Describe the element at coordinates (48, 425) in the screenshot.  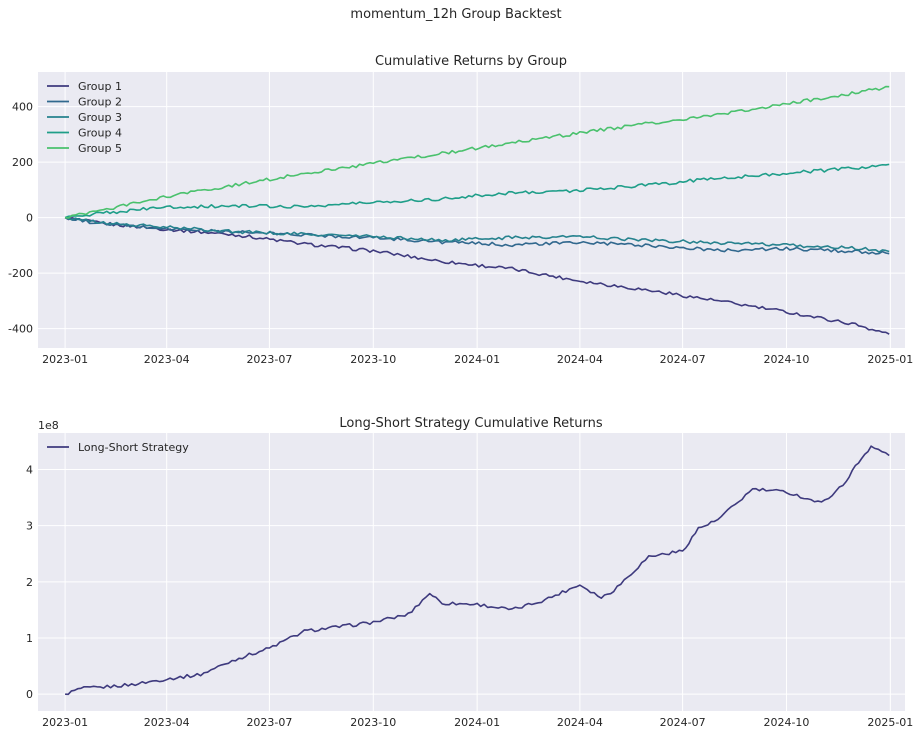
I see `y-offset-label: 1e8` at that location.